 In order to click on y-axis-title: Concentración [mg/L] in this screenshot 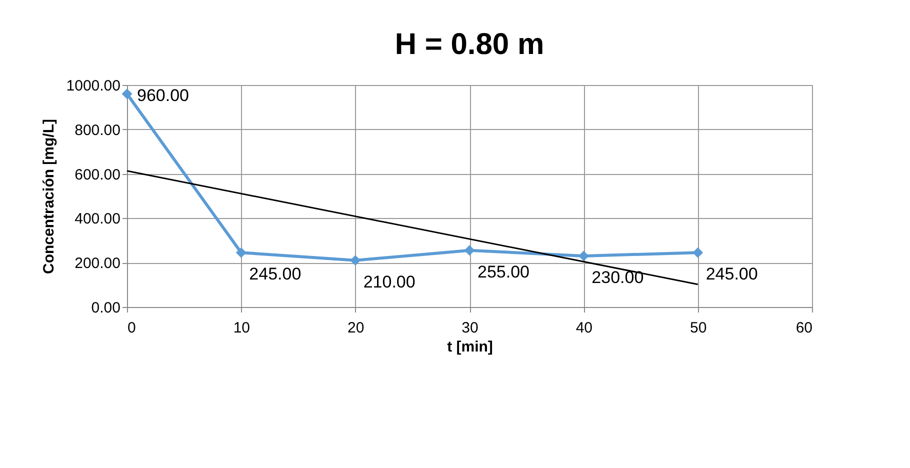, I will do `click(49, 196)`.